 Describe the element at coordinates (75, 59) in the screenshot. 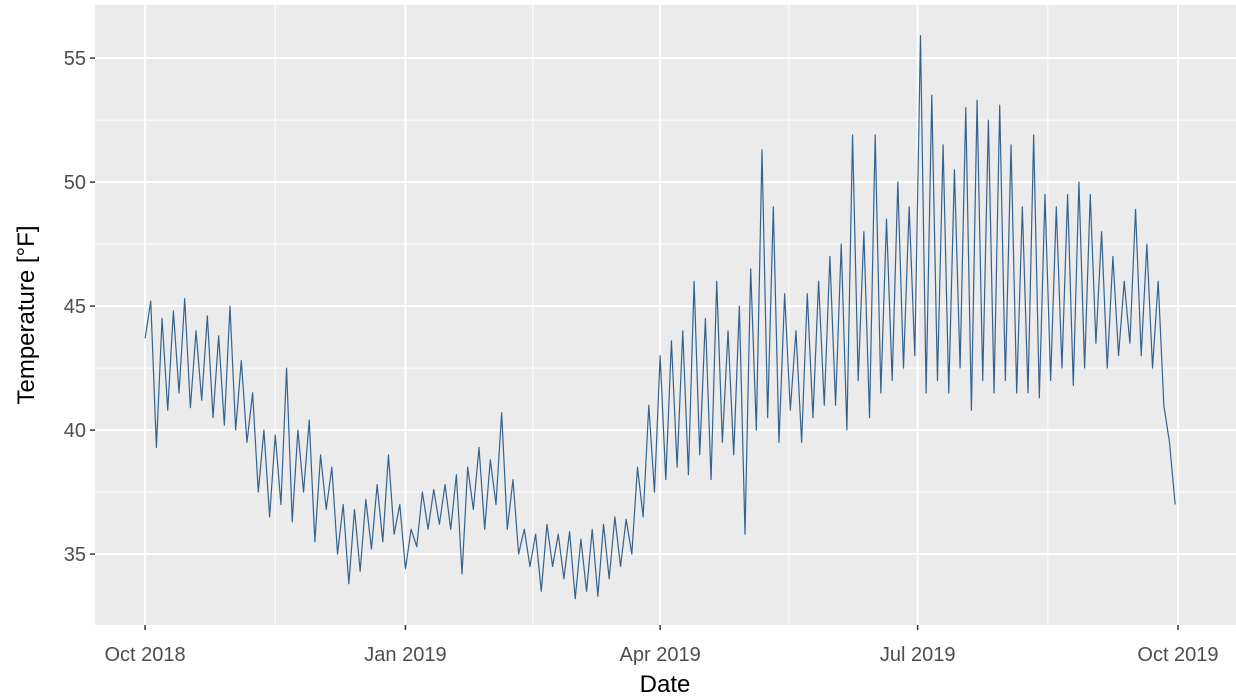

I see `y-tick-label: 55` at that location.